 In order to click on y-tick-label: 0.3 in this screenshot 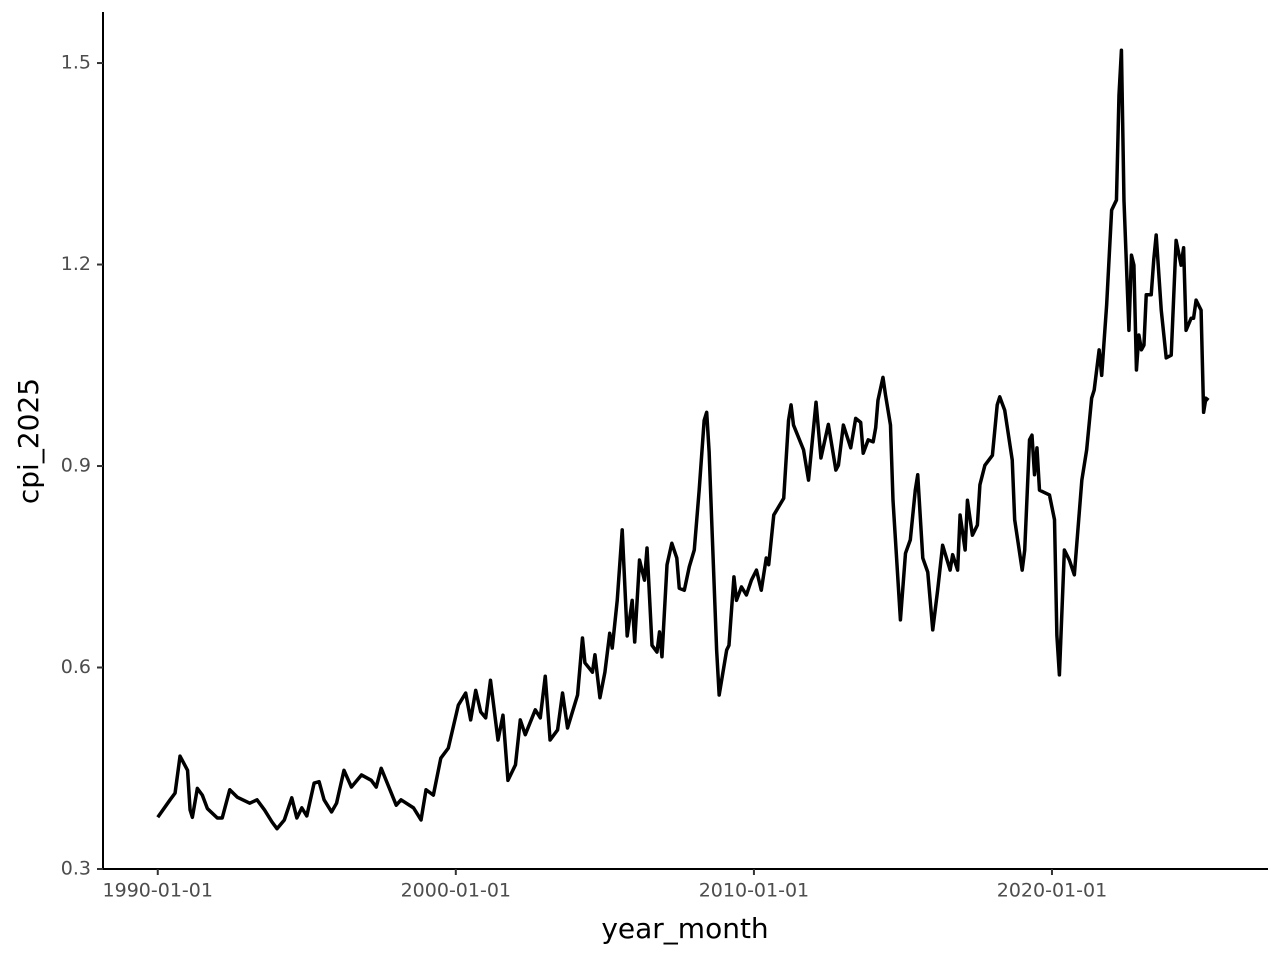, I will do `click(76, 869)`.